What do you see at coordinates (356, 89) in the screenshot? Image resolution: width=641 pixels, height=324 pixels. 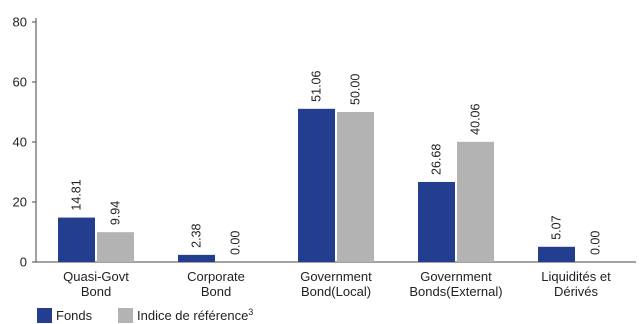 I see `data-label: 50.00` at bounding box center [356, 89].